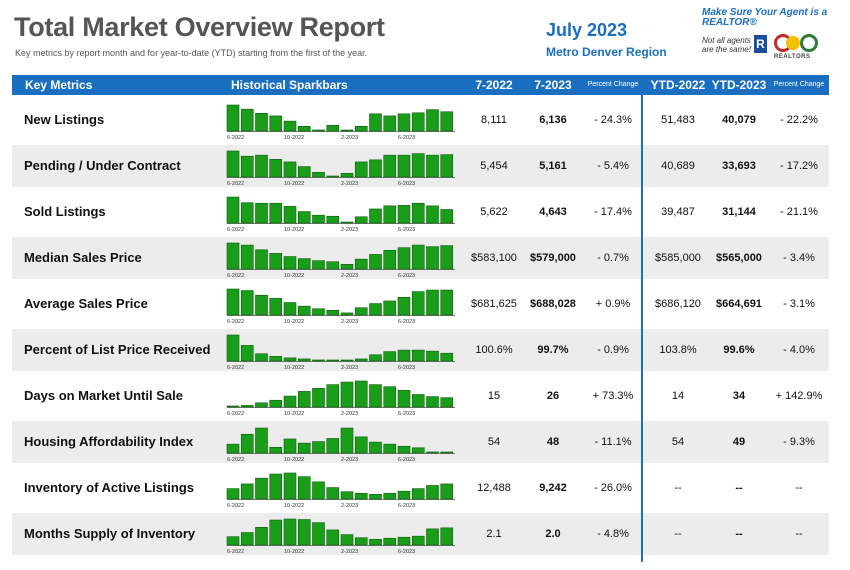 The width and height of the screenshot is (850, 570). Describe the element at coordinates (739, 304) in the screenshot. I see `value-ytd-2023: $664,691` at that location.